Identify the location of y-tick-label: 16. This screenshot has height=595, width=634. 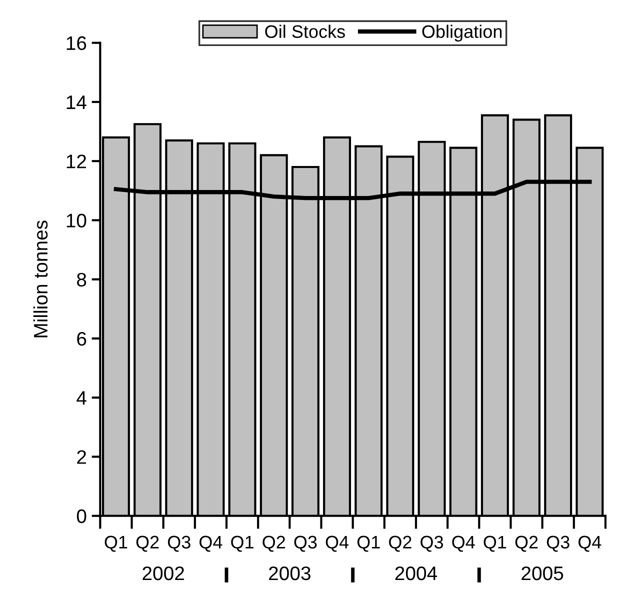
(76, 43).